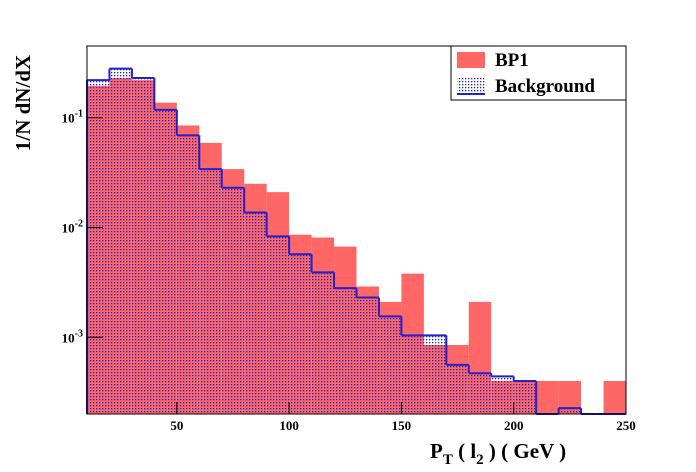  I want to click on x-axis-title: PT ( l2 ) ( GeV ), so click(498, 453).